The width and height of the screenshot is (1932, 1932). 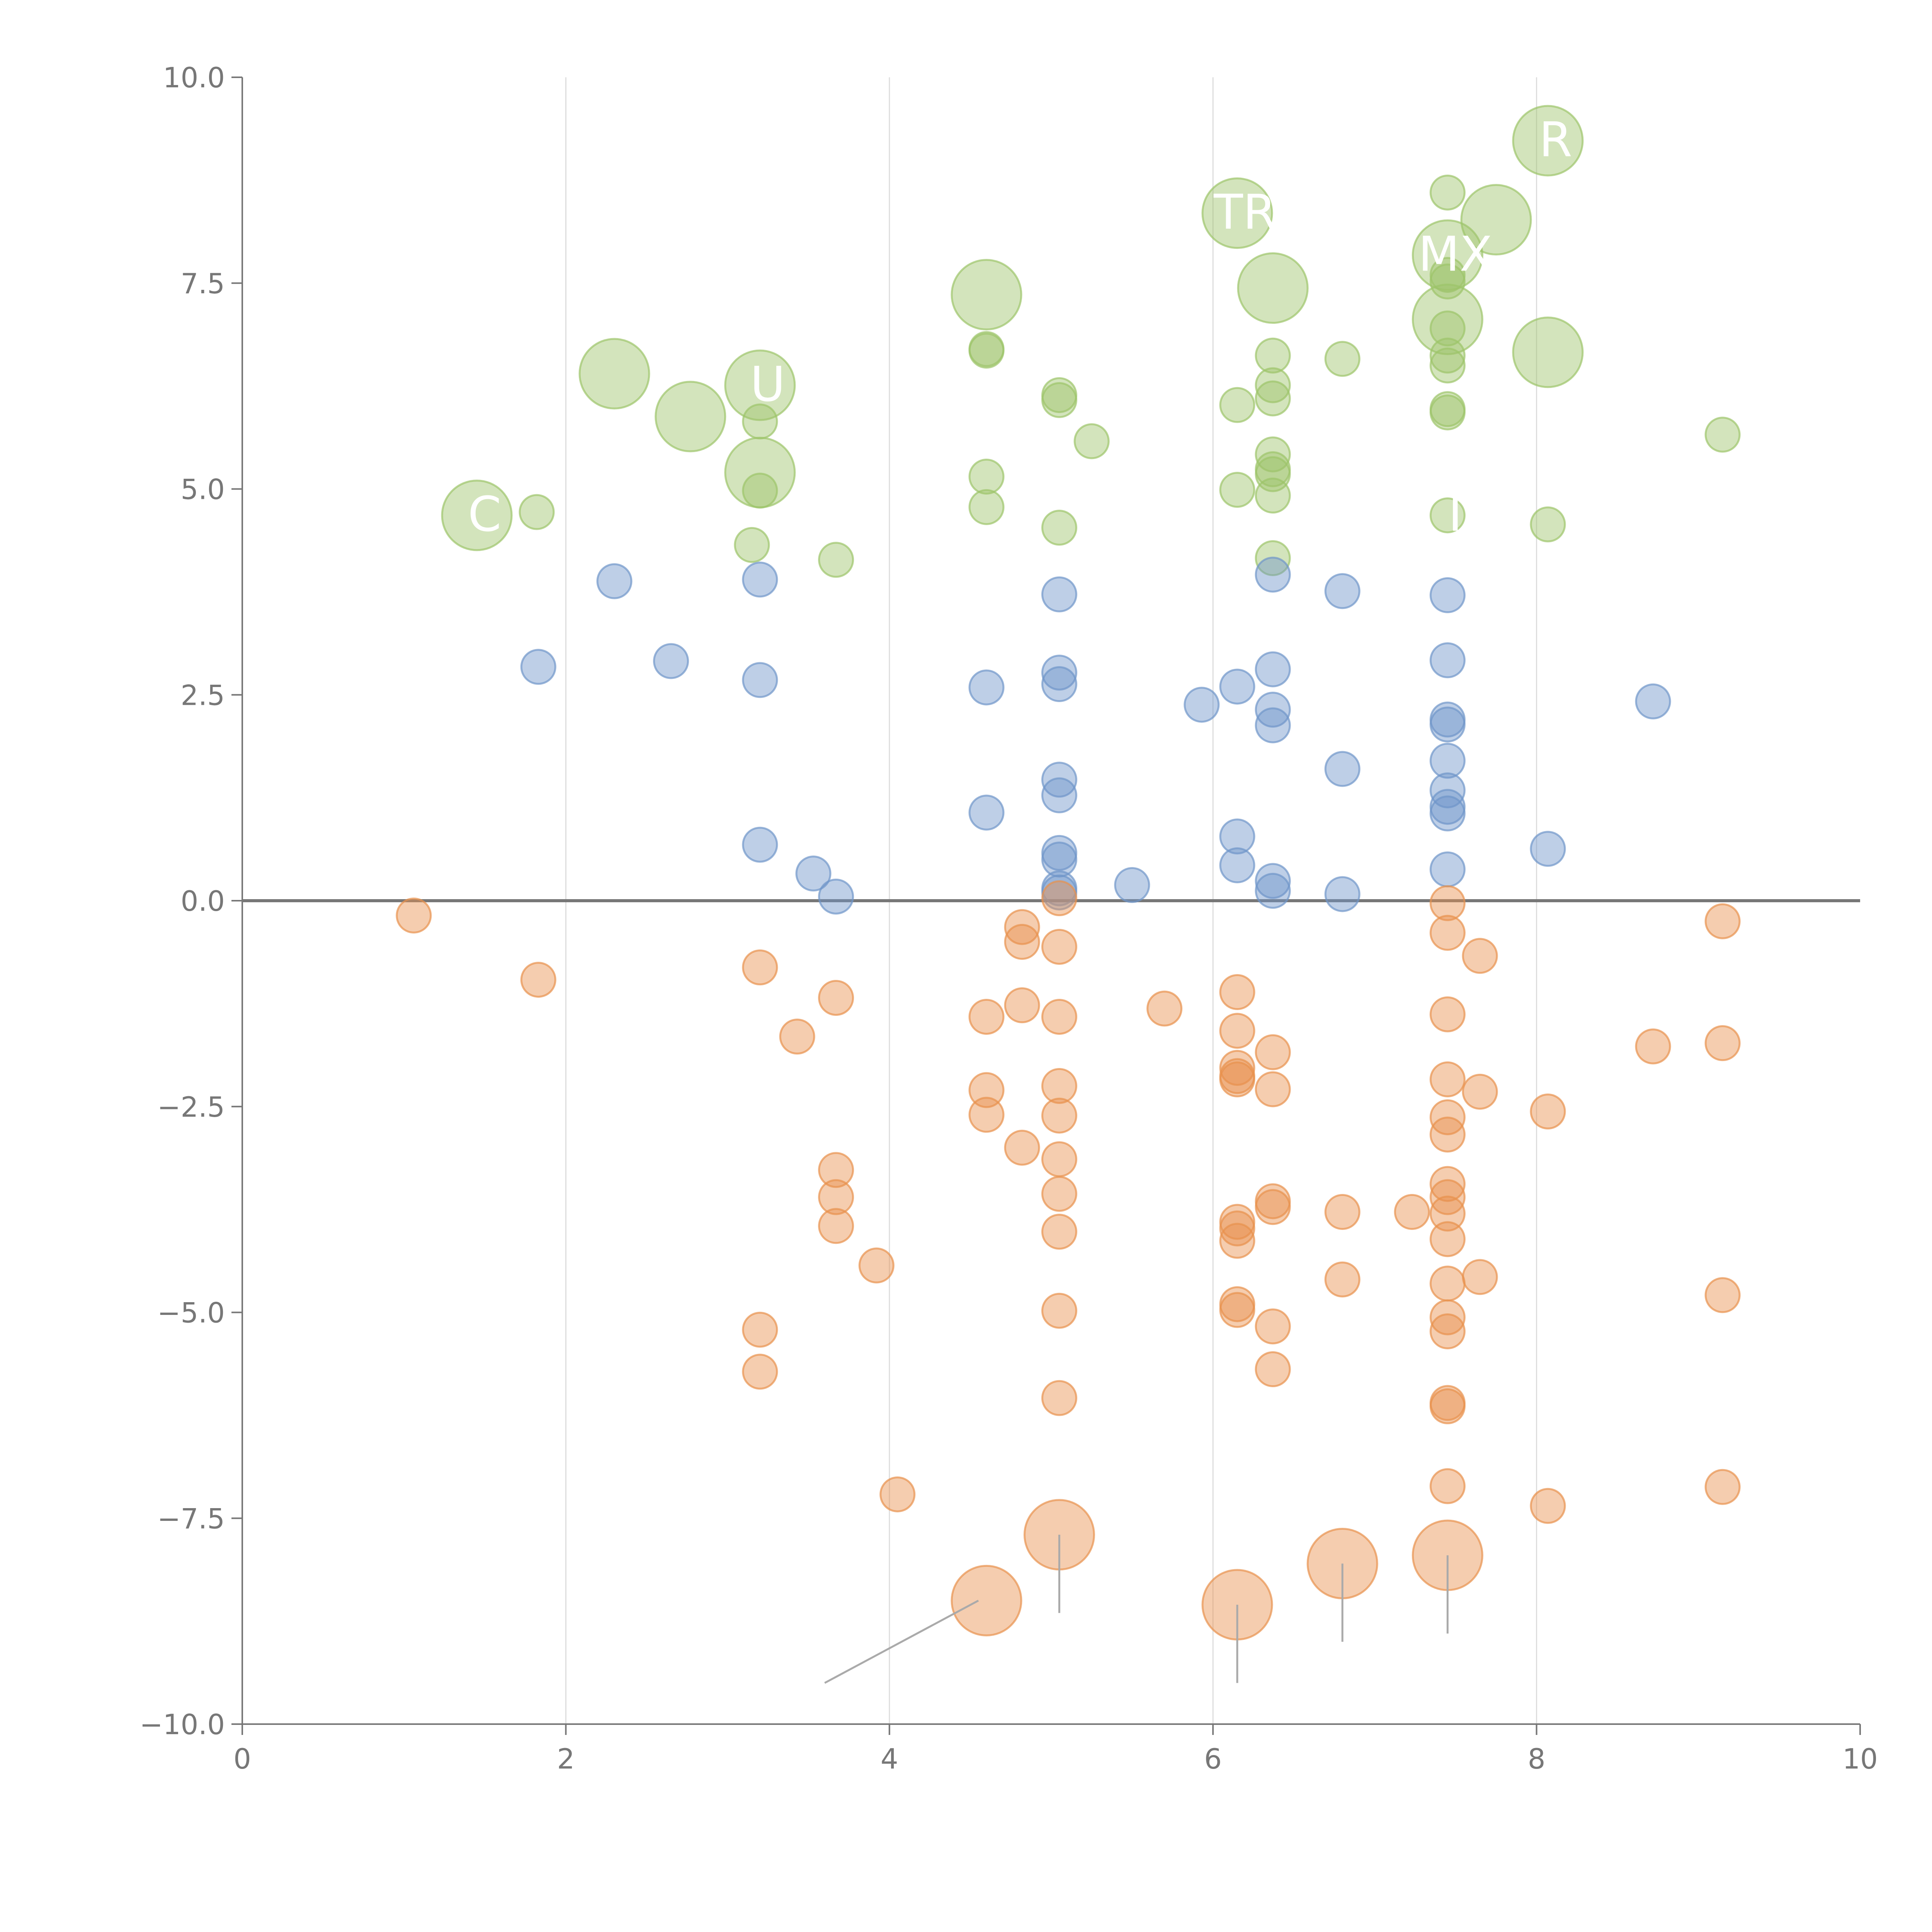 I want to click on y-tick-label: 0.0, so click(x=202, y=901).